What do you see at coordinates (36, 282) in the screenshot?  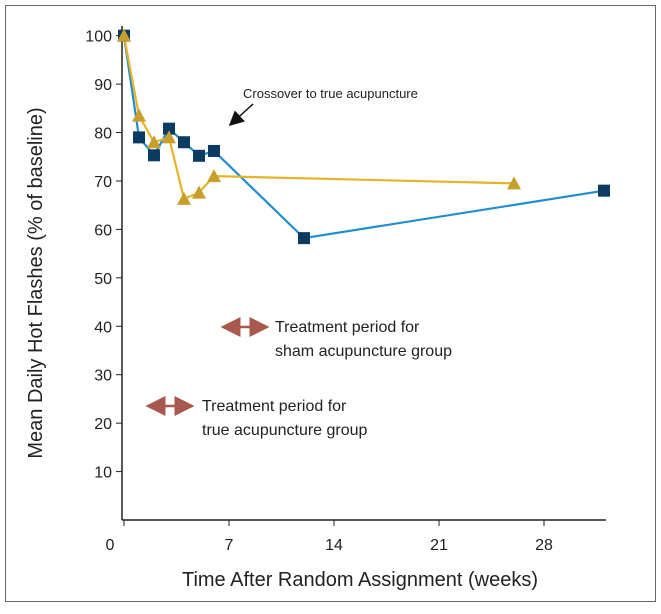 I see `y-axis-label: Mean Daily Hot Flashes (% of baseline)` at bounding box center [36, 282].